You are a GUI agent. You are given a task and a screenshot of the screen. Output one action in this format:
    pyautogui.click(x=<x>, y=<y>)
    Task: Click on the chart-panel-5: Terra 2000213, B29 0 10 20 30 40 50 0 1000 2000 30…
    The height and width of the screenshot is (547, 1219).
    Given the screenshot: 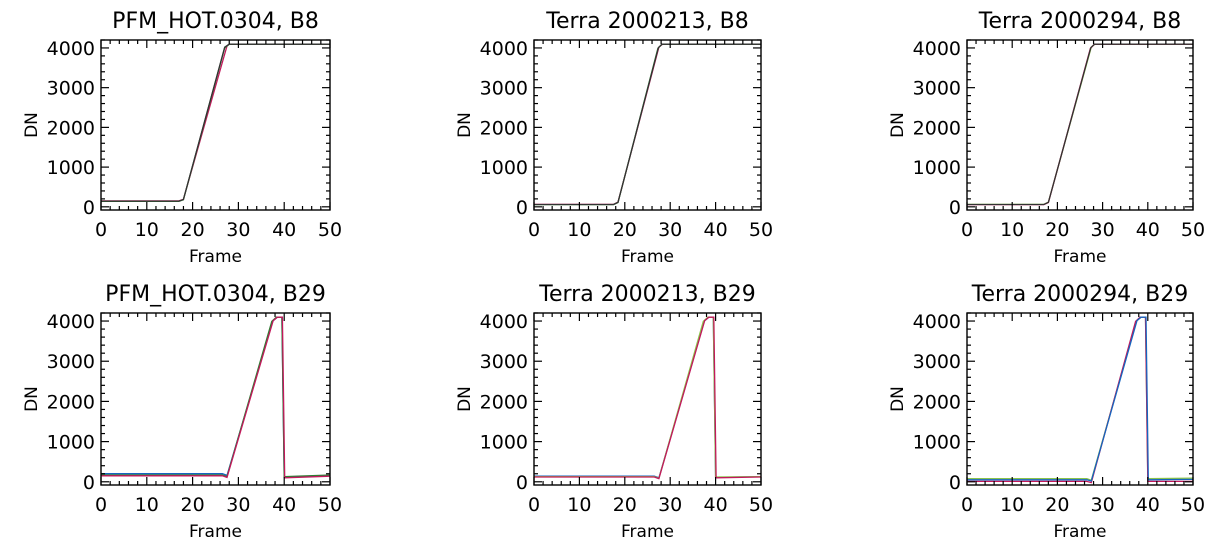 What is the action you would take?
    pyautogui.click(x=614, y=412)
    